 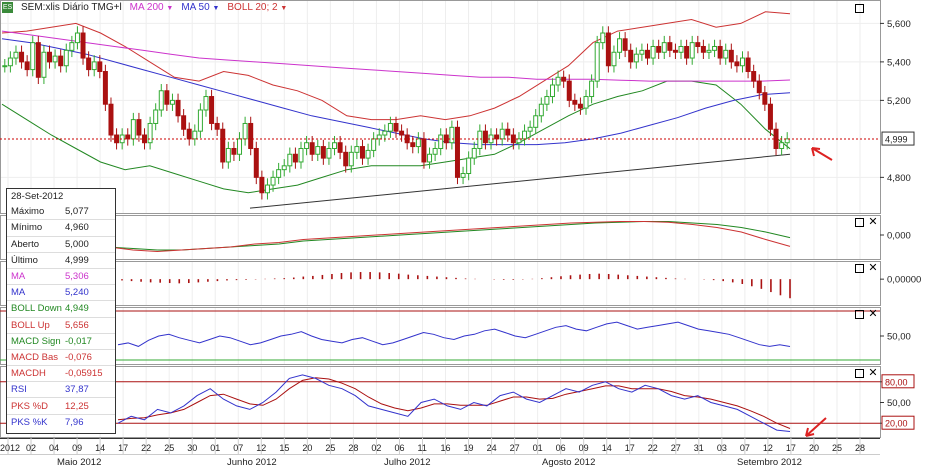 What do you see at coordinates (29, 422) in the screenshot?
I see `info-label: PKS %K` at bounding box center [29, 422].